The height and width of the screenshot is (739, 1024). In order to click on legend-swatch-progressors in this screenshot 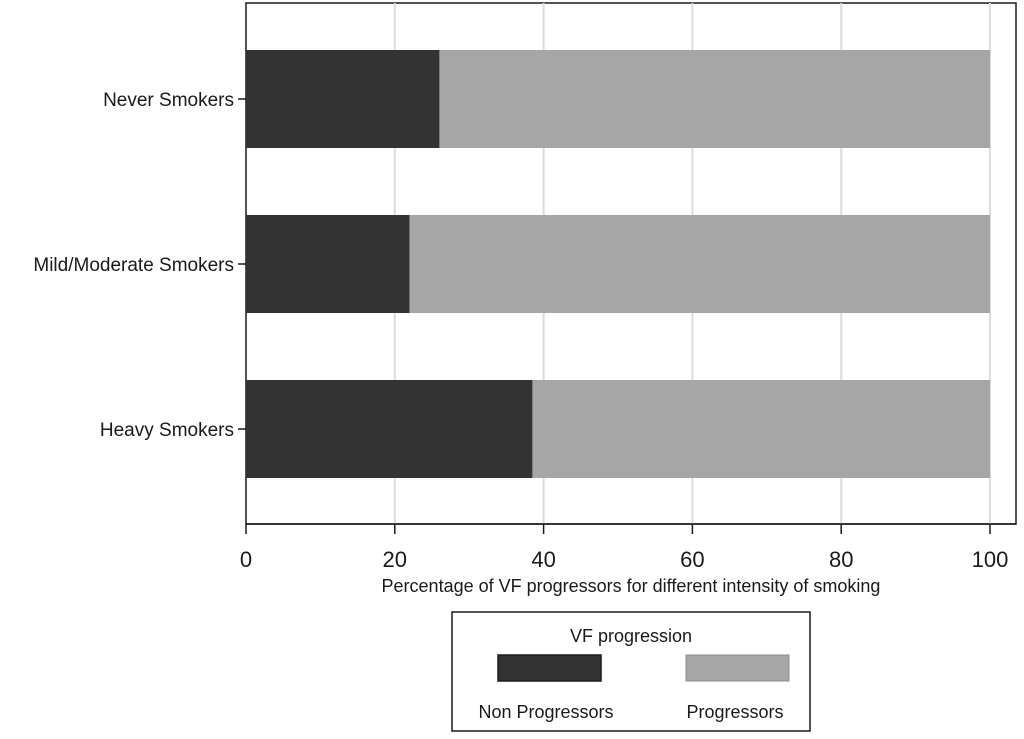, I will do `click(737, 668)`.